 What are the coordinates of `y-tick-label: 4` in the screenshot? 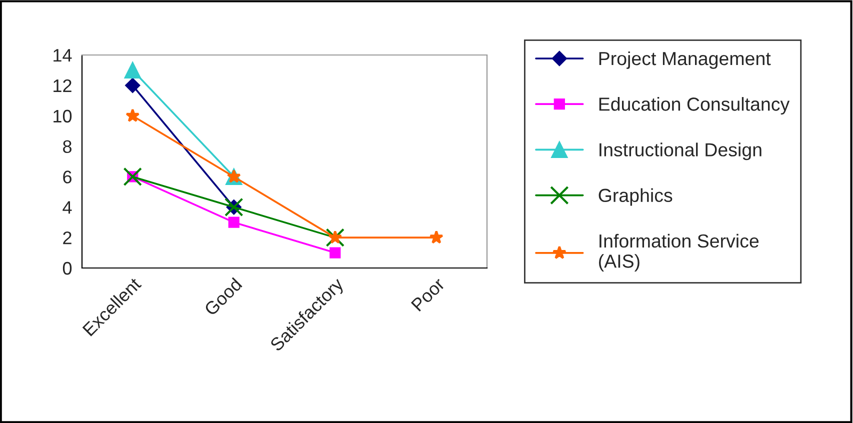 It's located at (67, 207).